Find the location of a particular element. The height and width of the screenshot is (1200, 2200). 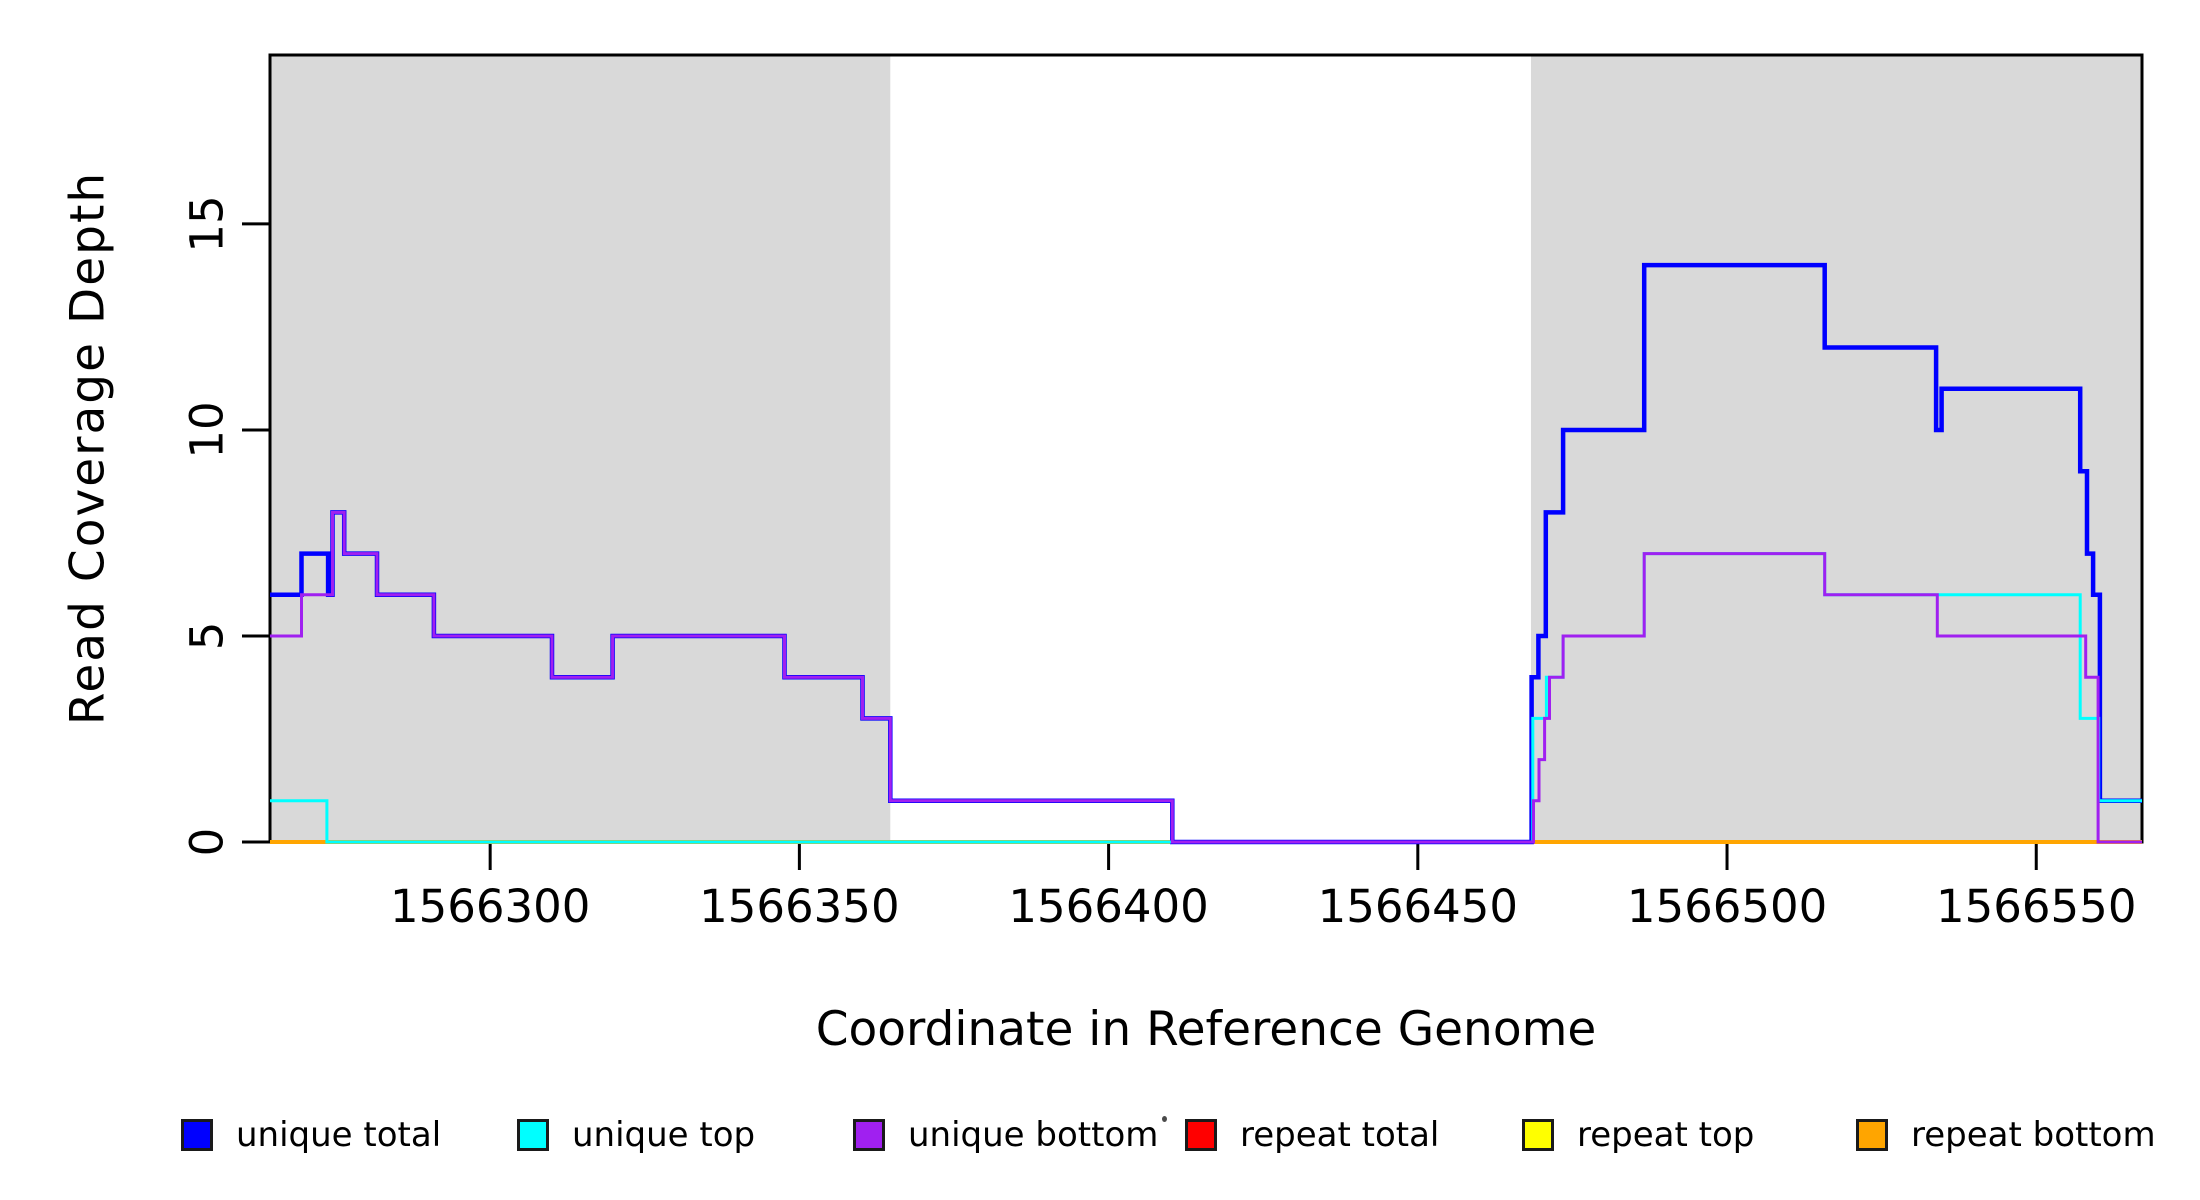

x-tick-label: 1566450 is located at coordinates (1418, 906).